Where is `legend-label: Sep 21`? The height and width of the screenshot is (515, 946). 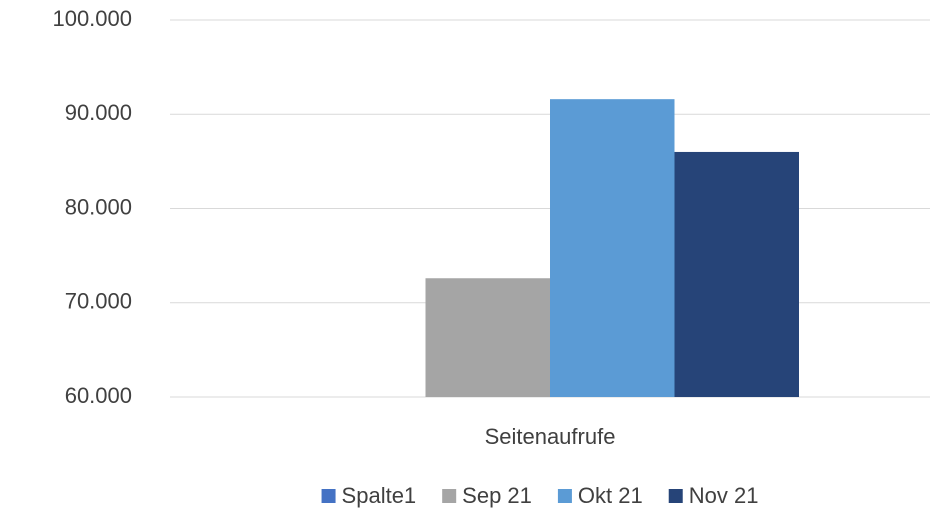
legend-label: Sep 21 is located at coordinates (497, 495).